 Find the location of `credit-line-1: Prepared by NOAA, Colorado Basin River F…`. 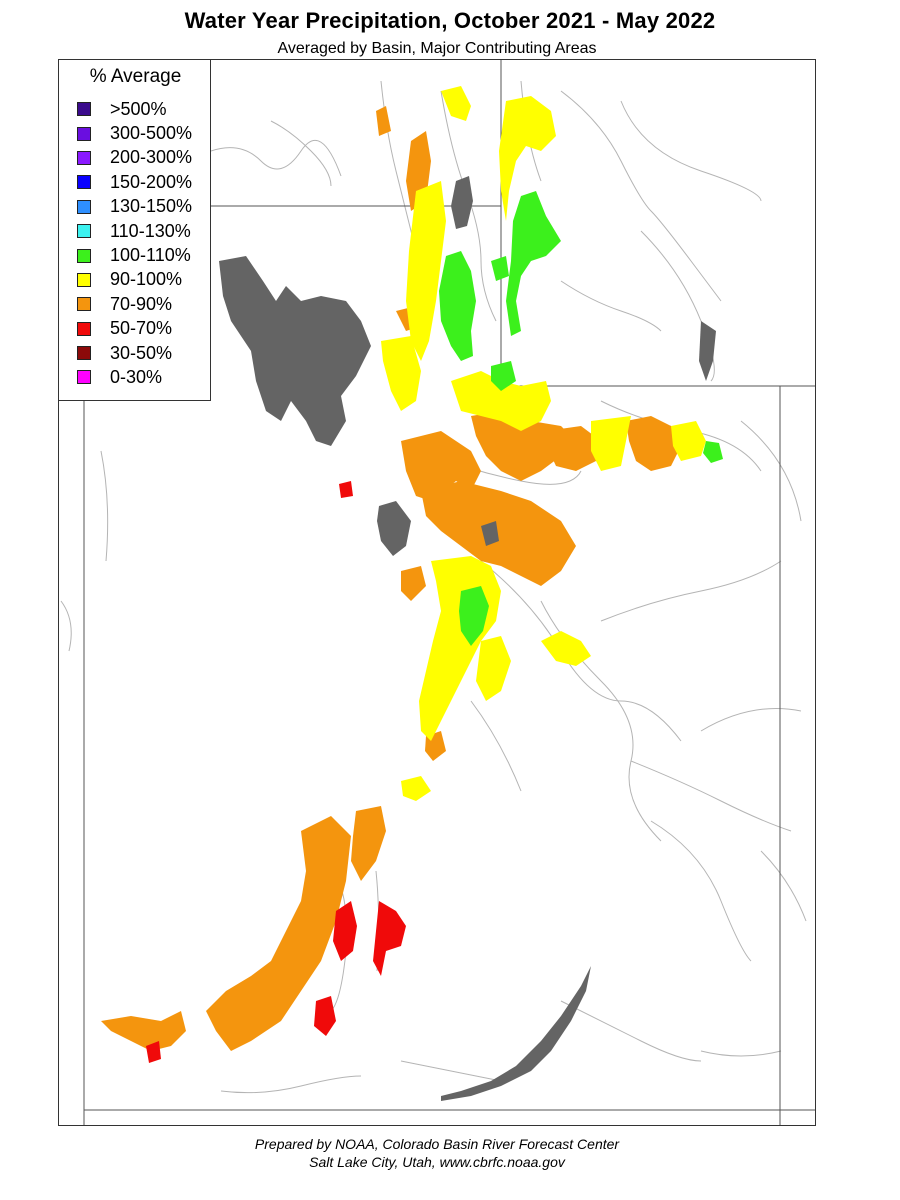

credit-line-1: Prepared by NOAA, Colorado Basin River F… is located at coordinates (437, 1144).